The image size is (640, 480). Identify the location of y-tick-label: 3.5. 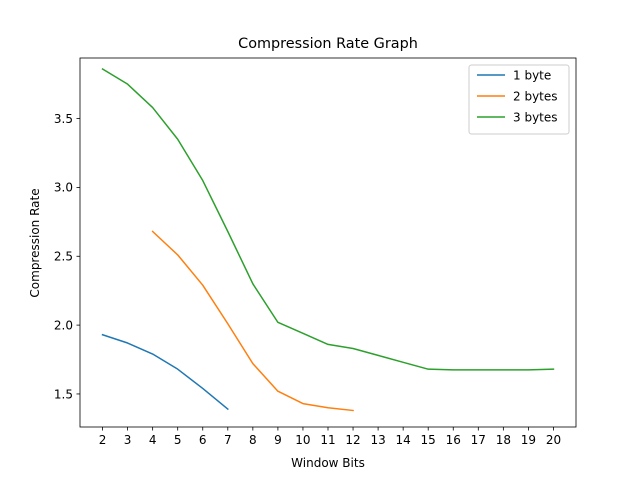
(63, 119).